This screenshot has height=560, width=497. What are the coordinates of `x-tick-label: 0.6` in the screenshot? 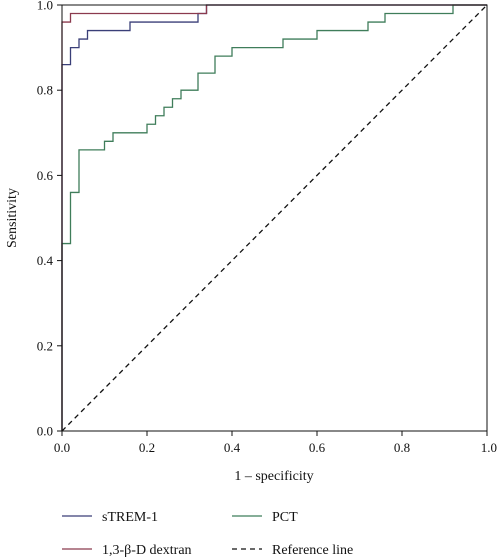 It's located at (317, 447).